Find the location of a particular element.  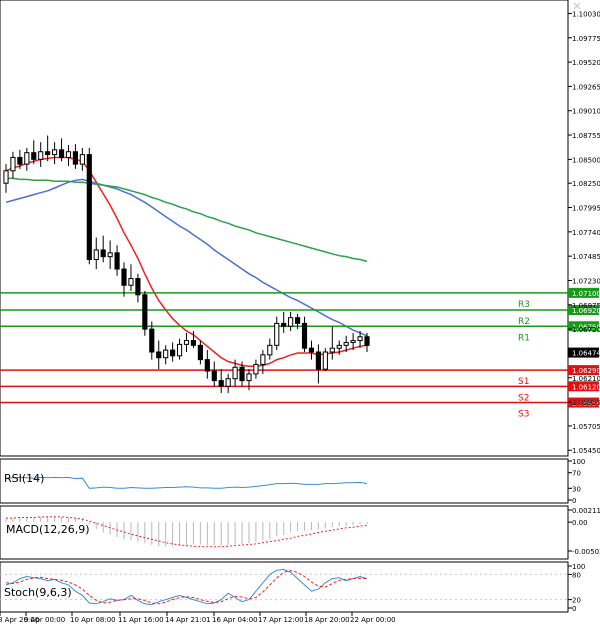

stoch-panel-frame is located at coordinates (284, 587).